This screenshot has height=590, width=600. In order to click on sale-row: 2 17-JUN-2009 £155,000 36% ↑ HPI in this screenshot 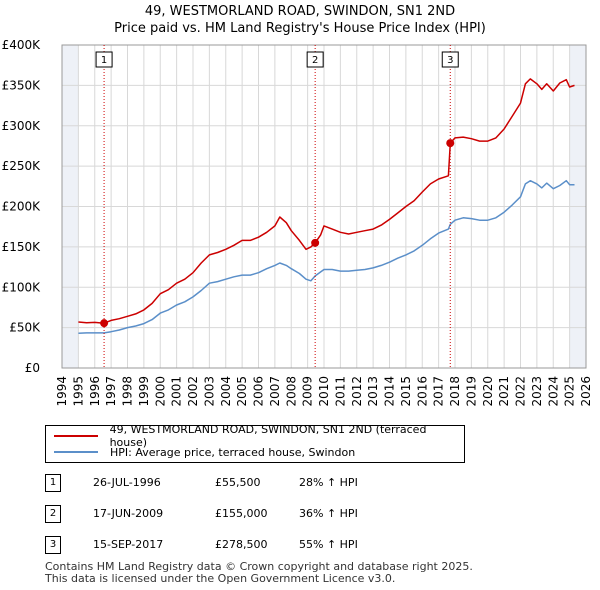, I will do `click(245, 514)`.